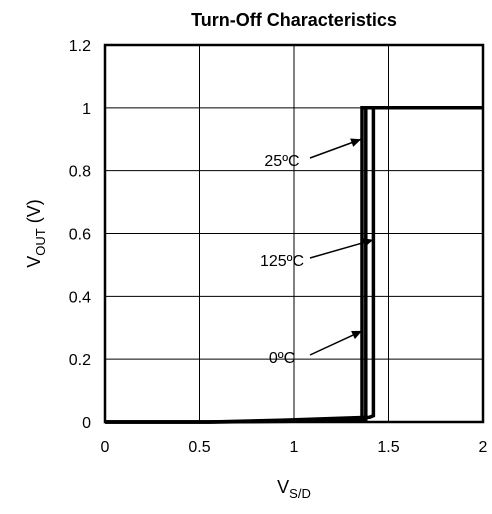 This screenshot has width=492, height=514. I want to click on y-tick-labels: 0 0.2 0.4 0.6 0.8 1 1.2, so click(80, 235).